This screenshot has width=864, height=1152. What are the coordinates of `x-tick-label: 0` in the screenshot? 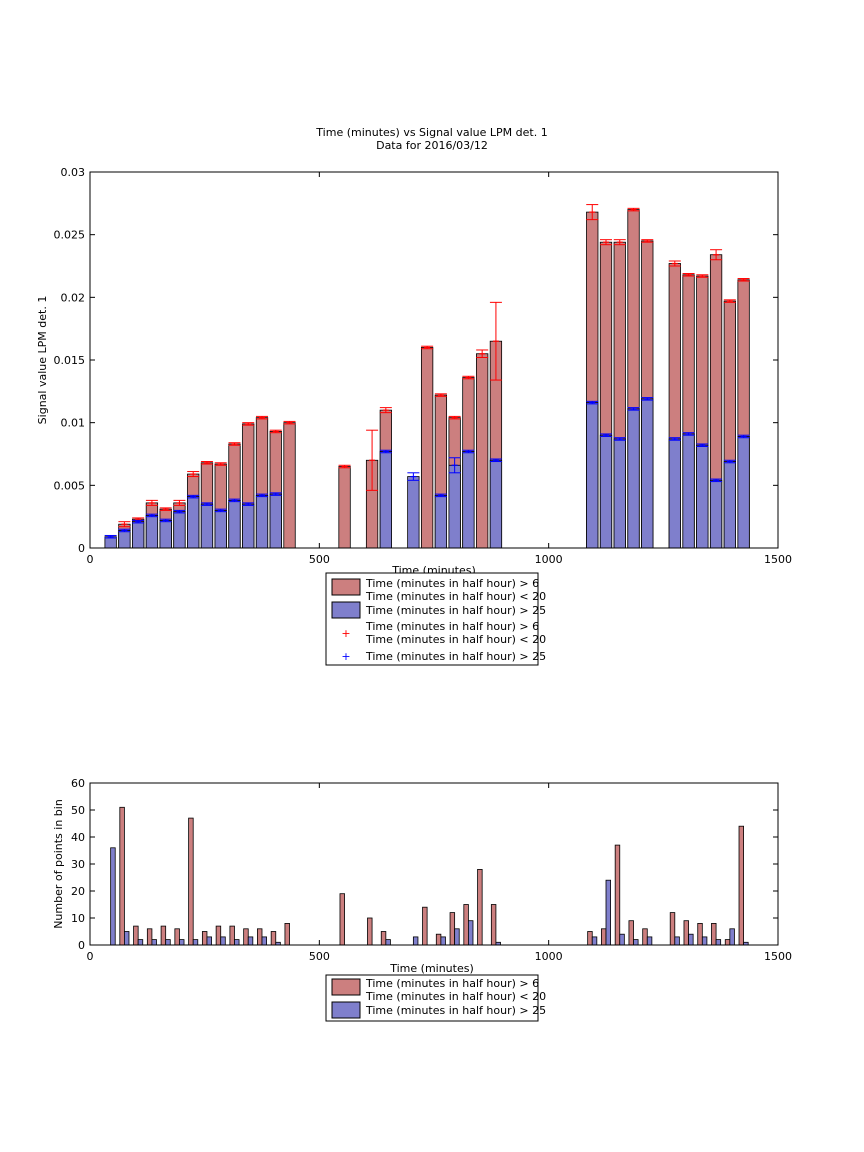 It's located at (90, 559).